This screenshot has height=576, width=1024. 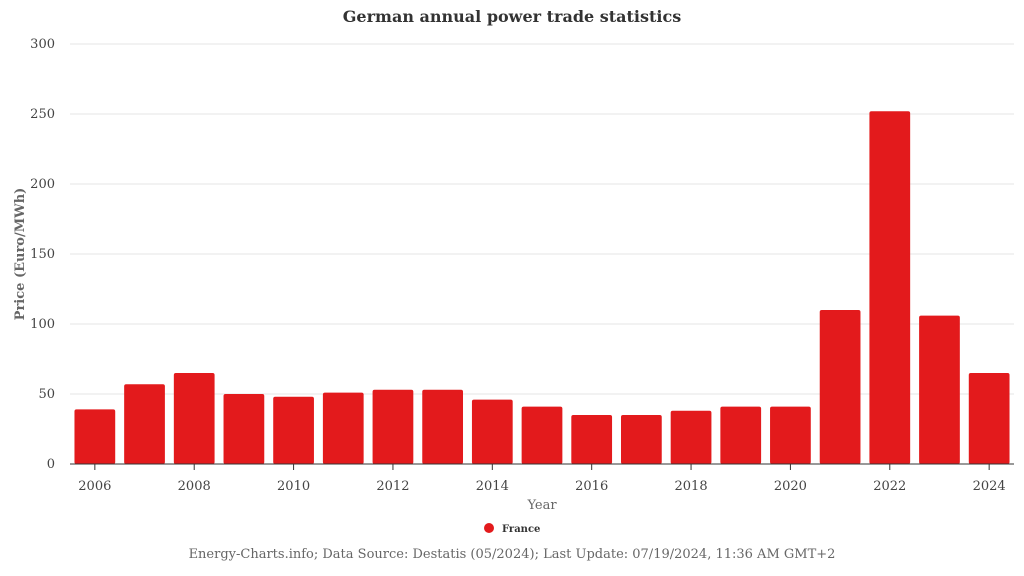 What do you see at coordinates (144, 424) in the screenshot?
I see `bar-2007` at bounding box center [144, 424].